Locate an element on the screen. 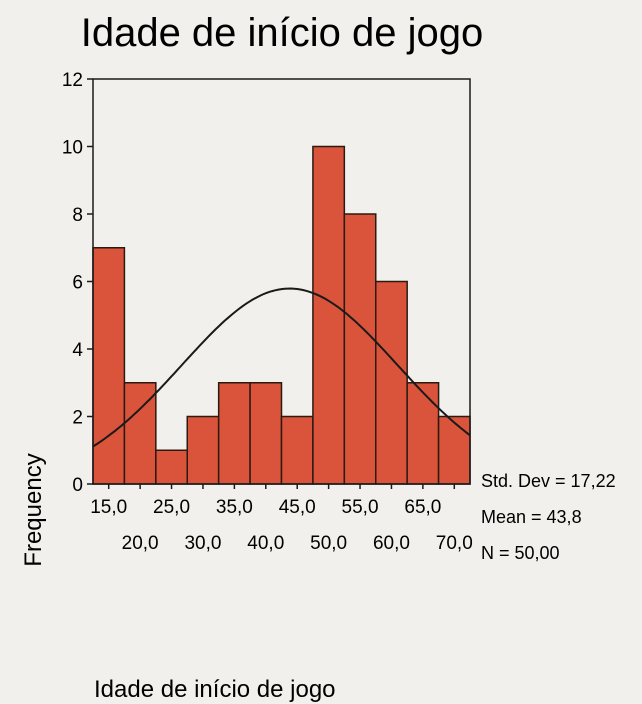  x-tick-label: 35,0 is located at coordinates (234, 507).